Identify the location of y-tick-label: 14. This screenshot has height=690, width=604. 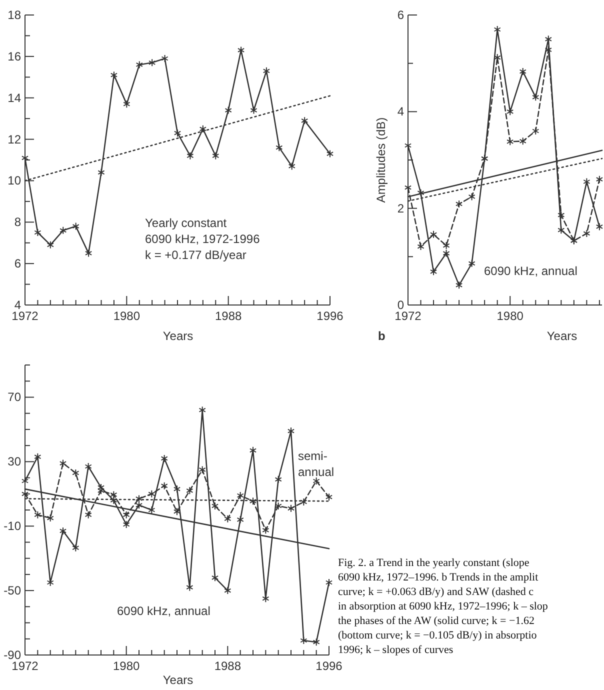
(15, 97).